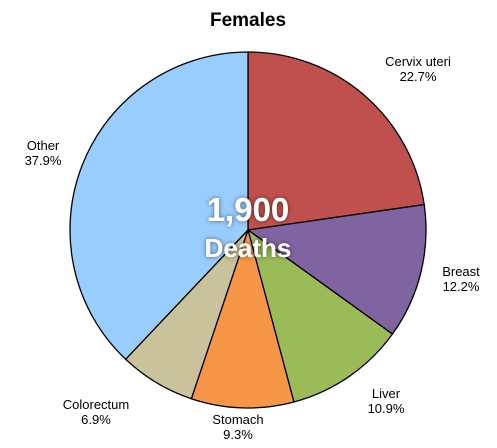 This screenshot has width=497, height=448. What do you see at coordinates (248, 209) in the screenshot?
I see `center-value: 1,900` at bounding box center [248, 209].